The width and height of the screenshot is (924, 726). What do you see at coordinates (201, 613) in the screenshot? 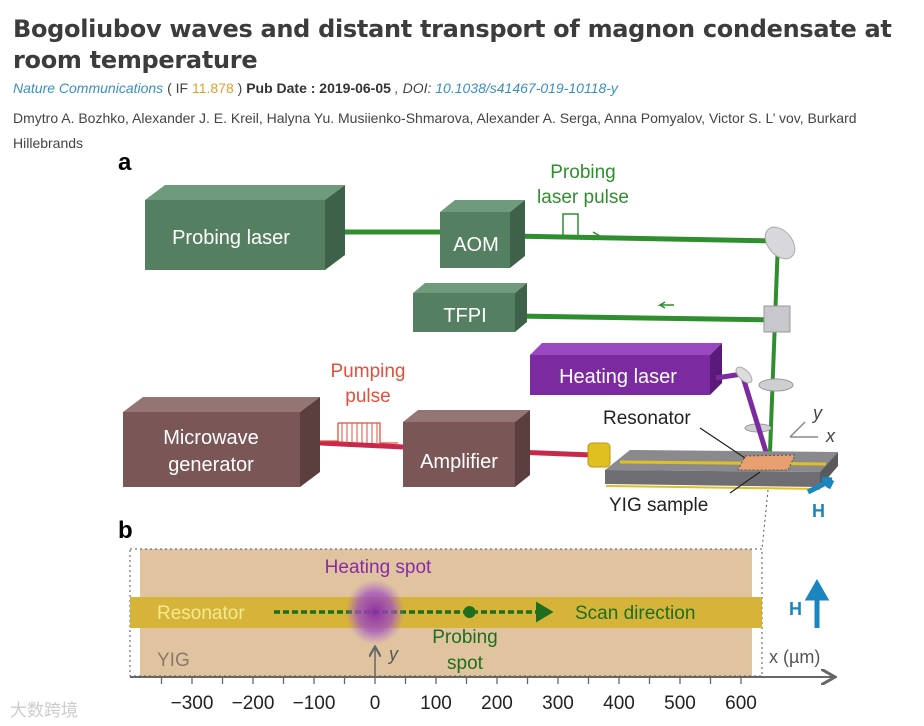
I see `resonator-band-label: Resonator` at bounding box center [201, 613].